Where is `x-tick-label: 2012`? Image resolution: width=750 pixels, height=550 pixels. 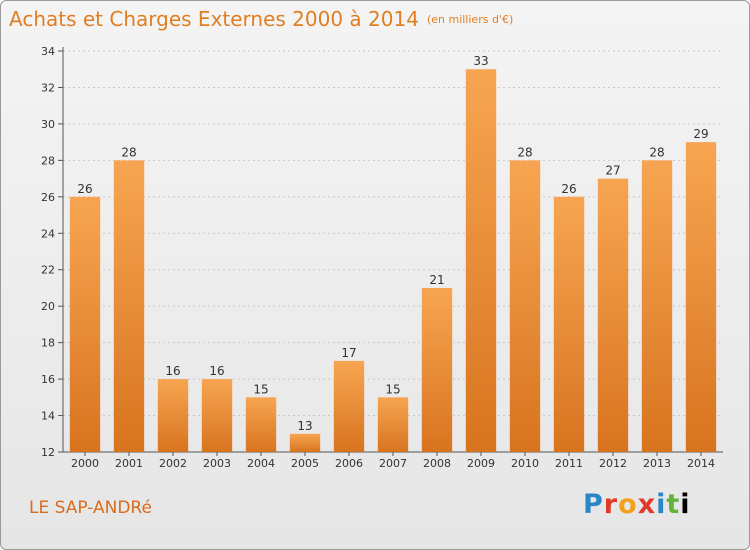
x-tick-label: 2012 is located at coordinates (613, 463).